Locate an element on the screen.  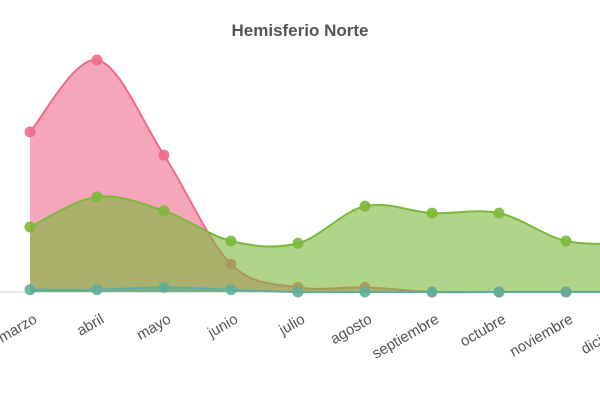
x-tick-label: mayo is located at coordinates (154, 327).